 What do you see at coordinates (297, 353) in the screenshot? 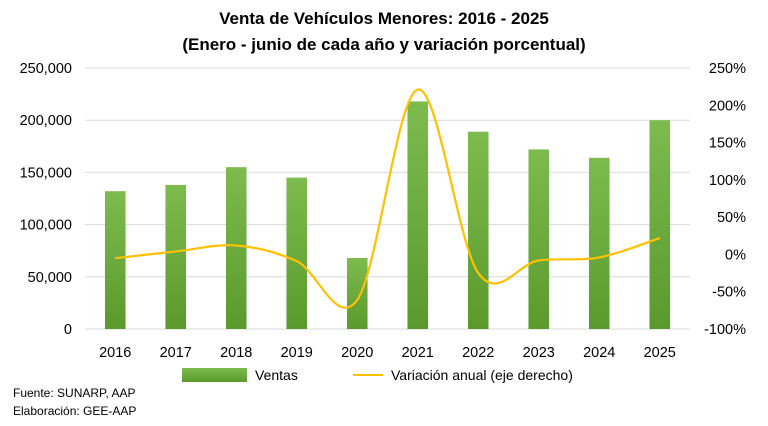
I see `x-tick-label: 2019` at bounding box center [297, 353].